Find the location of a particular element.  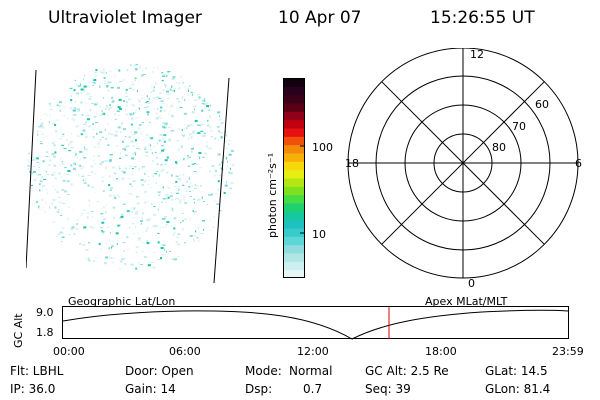

x-tick-1200: 12:00 is located at coordinates (313, 351).